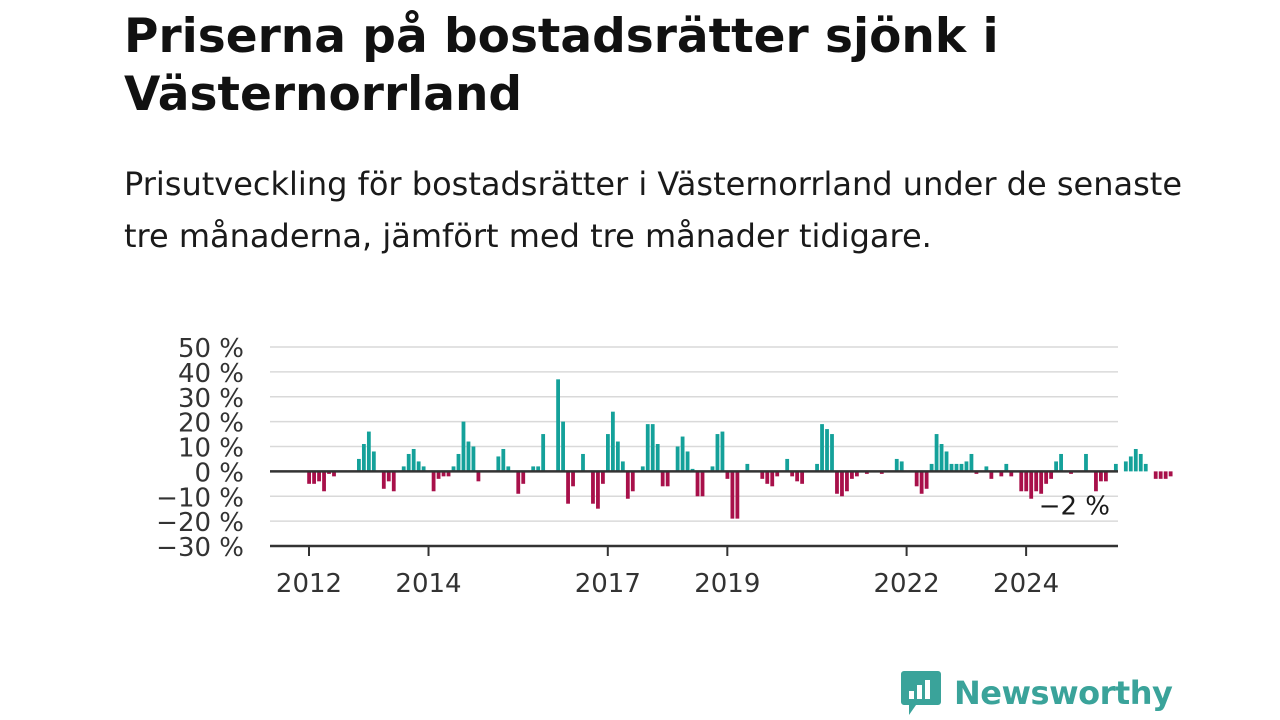  Describe the element at coordinates (200, 548) in the screenshot. I see `y-tick-label: −30 %` at that location.